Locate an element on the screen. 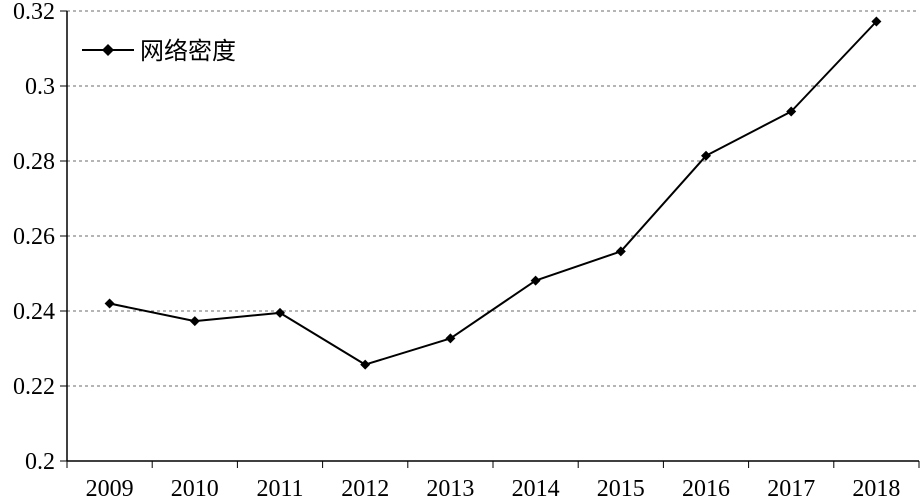 The height and width of the screenshot is (498, 921). x-tick-label: 2011 is located at coordinates (279, 487).